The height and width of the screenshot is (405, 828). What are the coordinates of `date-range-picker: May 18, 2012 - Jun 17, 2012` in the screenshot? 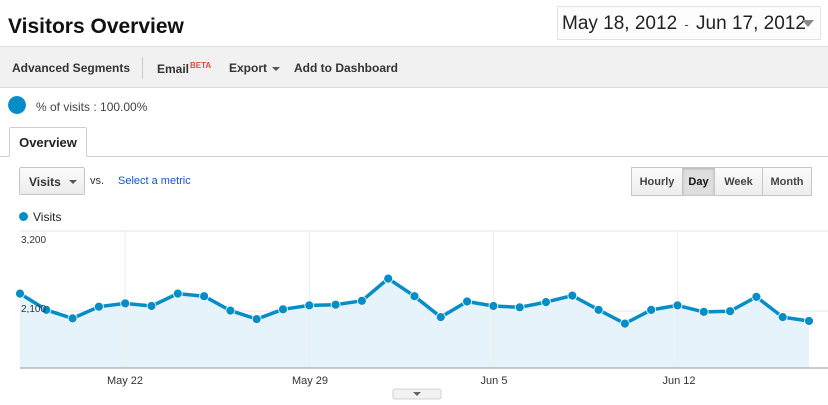 It's located at (689, 23).